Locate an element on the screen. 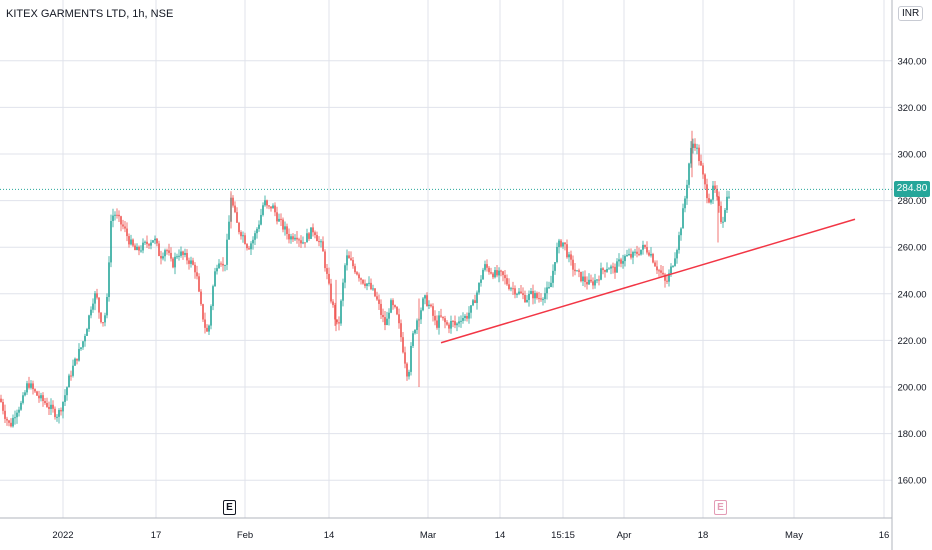 This screenshot has width=932, height=550. y-tick-label: 240.00 is located at coordinates (911, 294).